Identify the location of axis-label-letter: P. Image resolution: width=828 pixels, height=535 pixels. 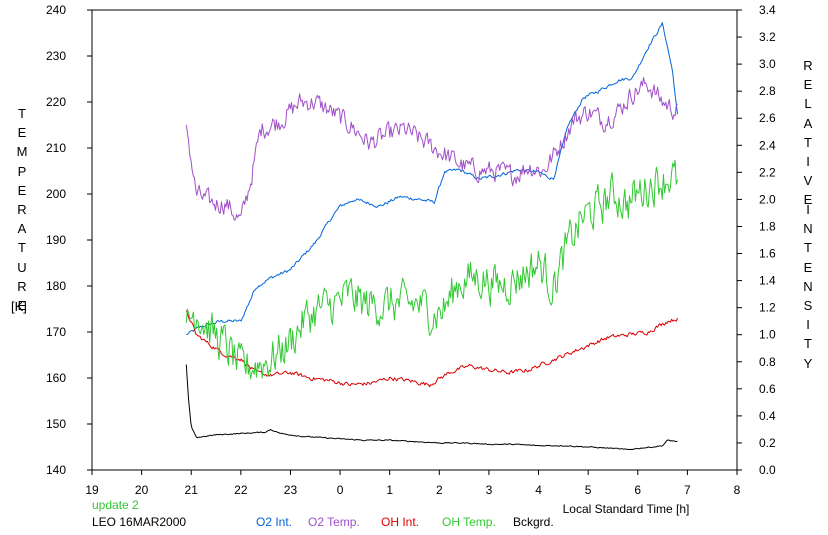
(22, 171).